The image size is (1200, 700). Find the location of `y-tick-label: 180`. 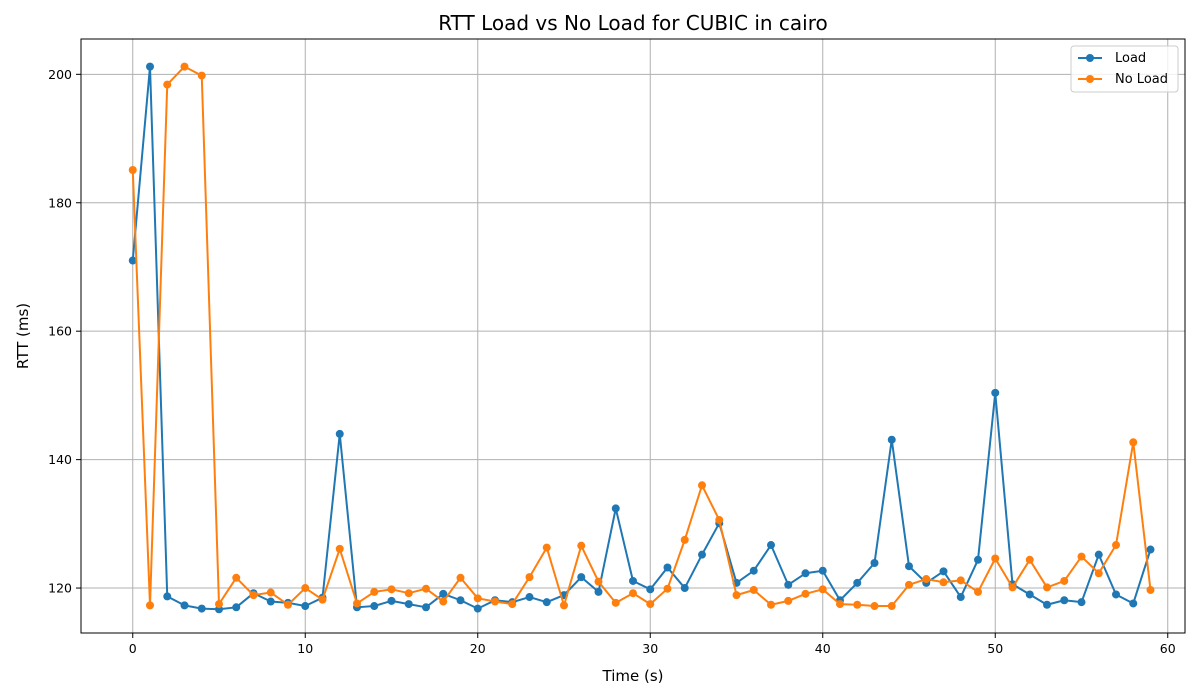

y-tick-label: 180 is located at coordinates (60, 202).